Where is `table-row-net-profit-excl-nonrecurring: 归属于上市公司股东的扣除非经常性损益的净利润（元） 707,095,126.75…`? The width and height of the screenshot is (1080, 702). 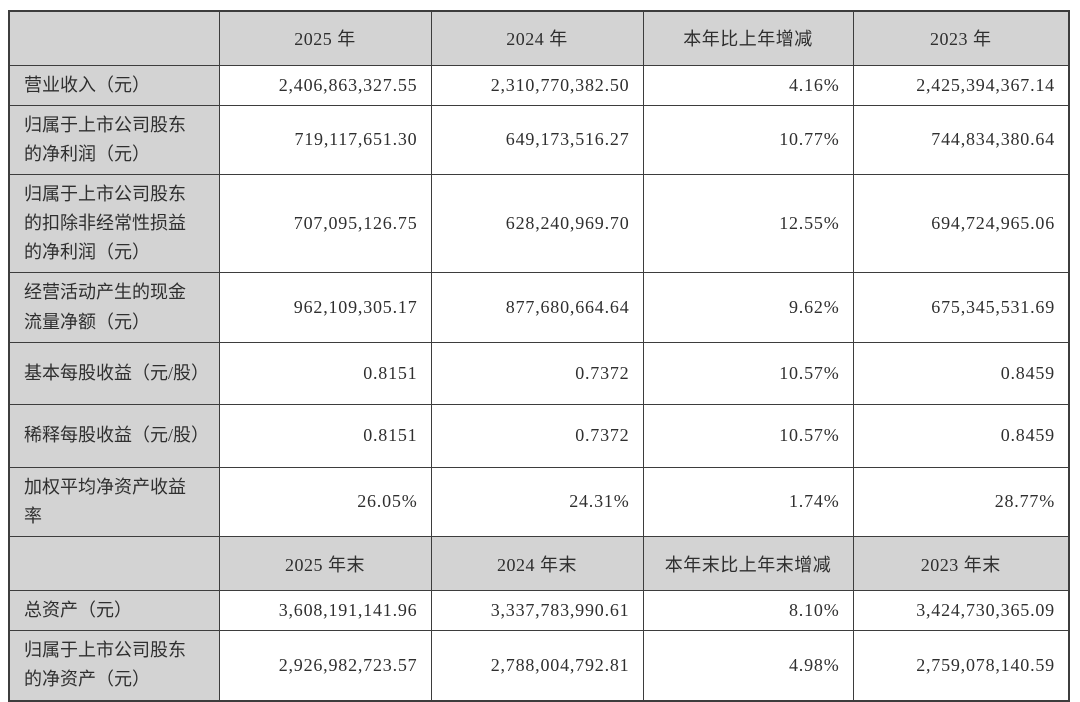 table-row-net-profit-excl-nonrecurring: 归属于上市公司股东的扣除非经常性损益的净利润（元） 707,095,126.75… is located at coordinates (539, 223).